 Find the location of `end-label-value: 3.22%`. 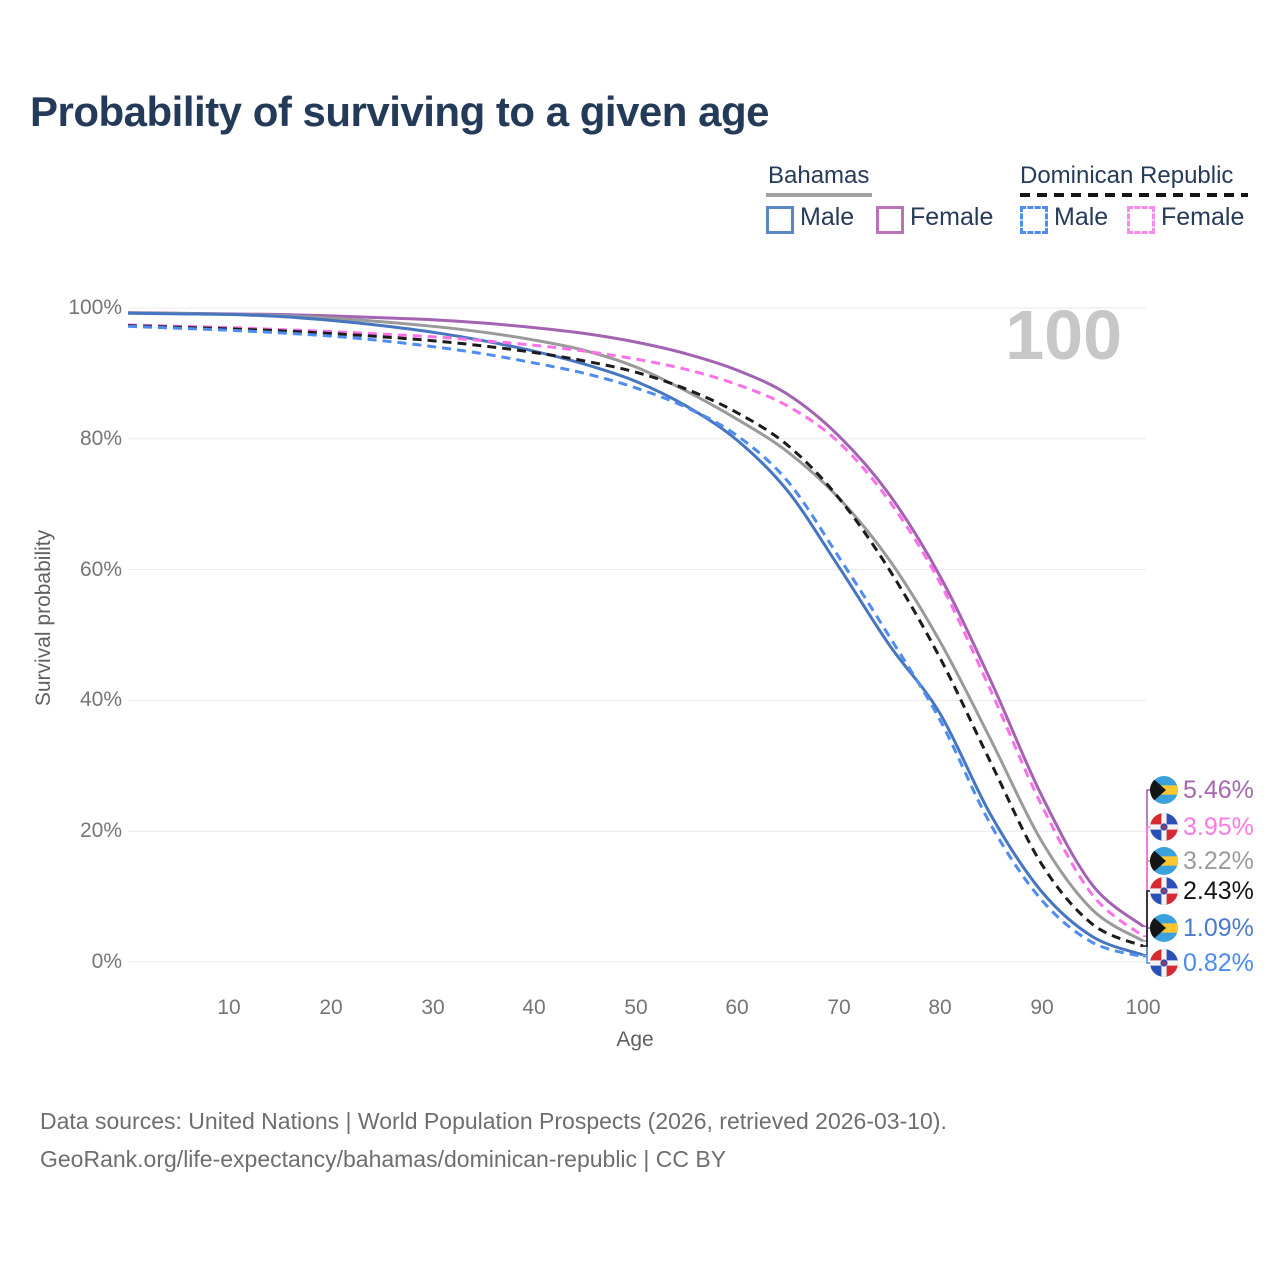

end-label-value: 3.22% is located at coordinates (1218, 861).